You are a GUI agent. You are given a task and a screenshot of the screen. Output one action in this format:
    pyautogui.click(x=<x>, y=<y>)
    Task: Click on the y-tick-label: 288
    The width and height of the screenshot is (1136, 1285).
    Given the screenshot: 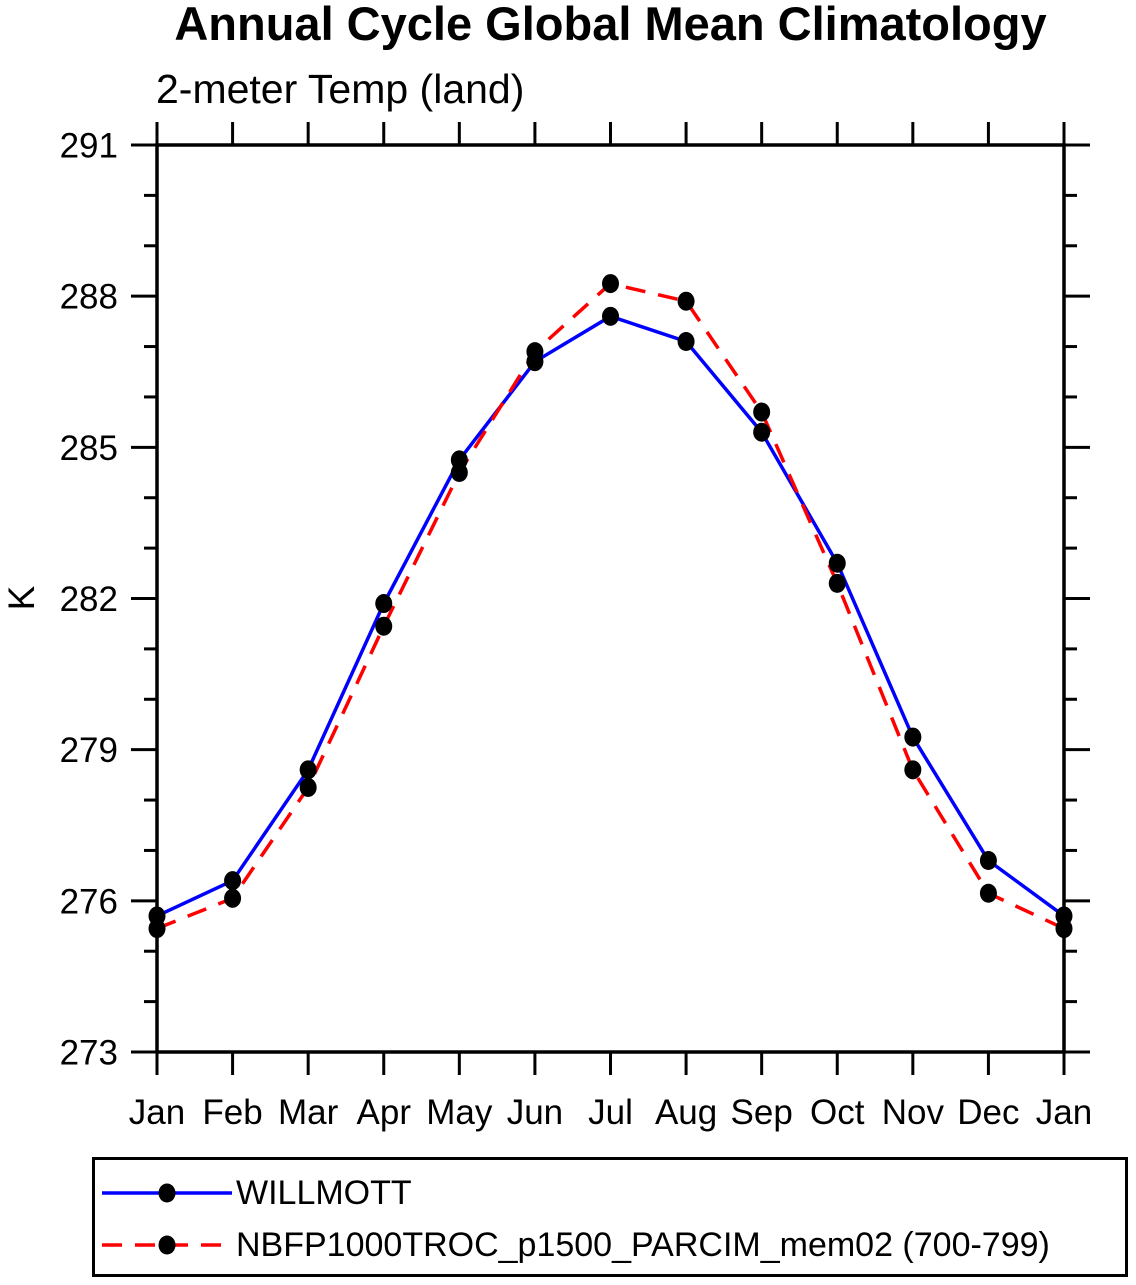 What is the action you would take?
    pyautogui.click(x=89, y=297)
    